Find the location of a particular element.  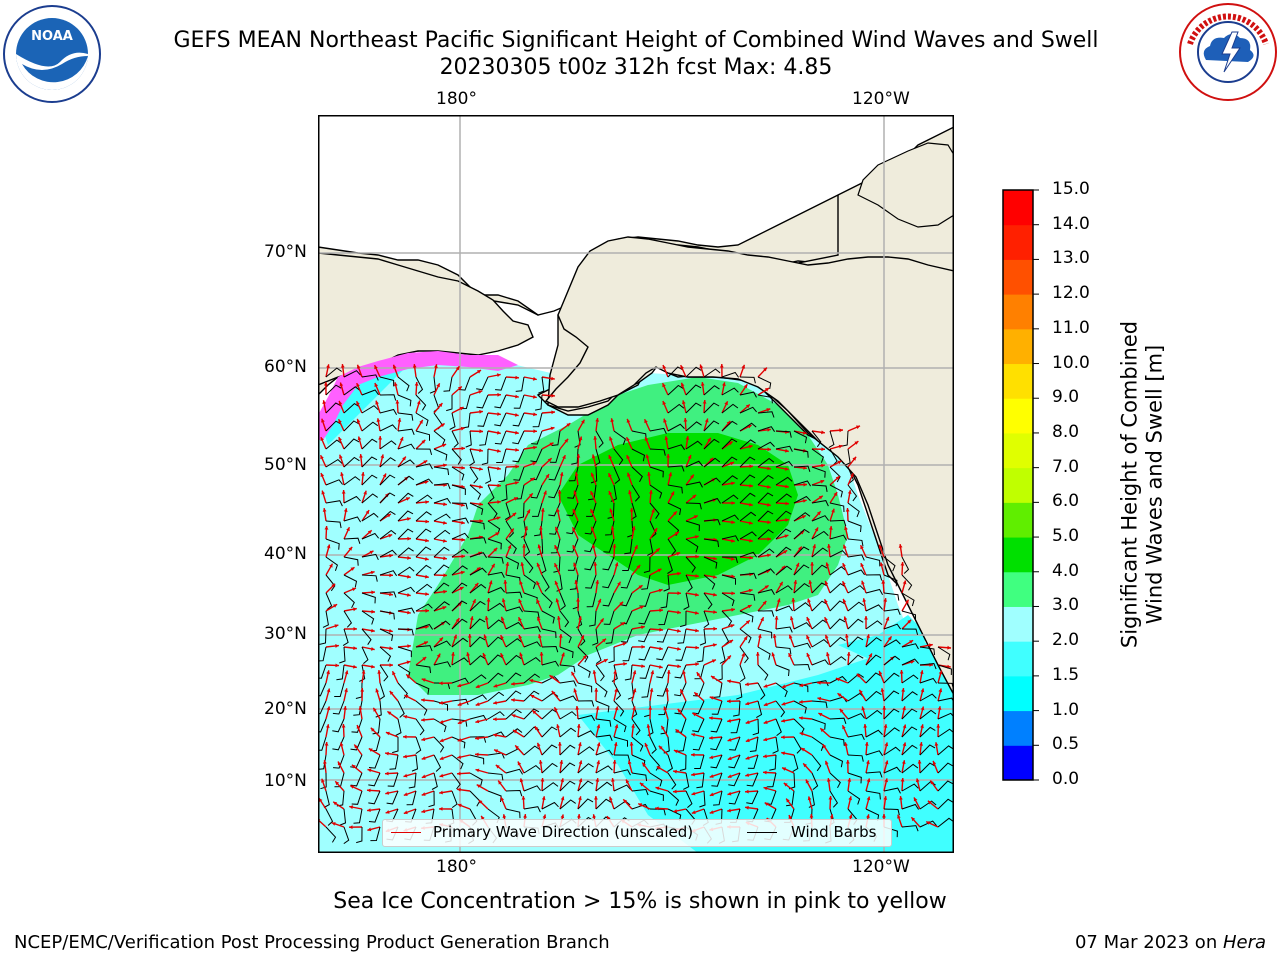

lon-label-bottom-120w: 120°W is located at coordinates (881, 867).